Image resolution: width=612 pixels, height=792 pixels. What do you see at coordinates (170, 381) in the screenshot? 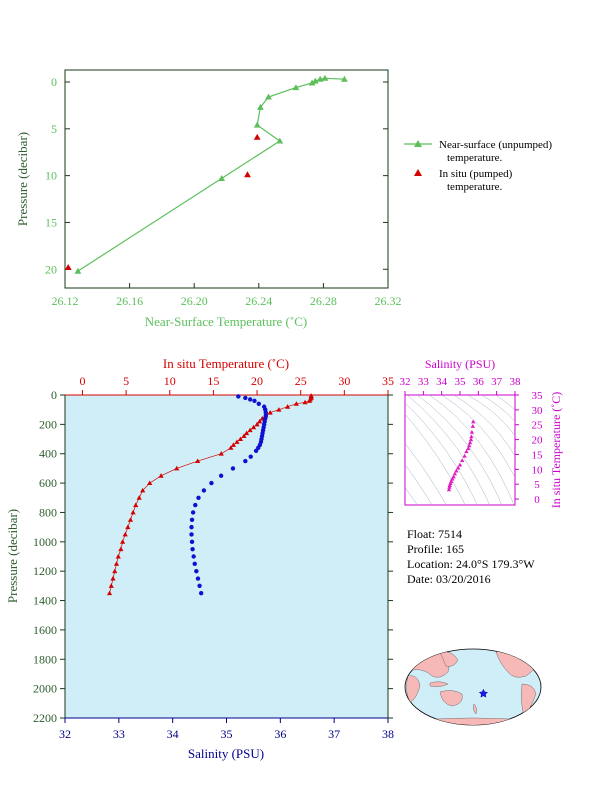
I see `main-temperature-tick-label: 10` at bounding box center [170, 381].